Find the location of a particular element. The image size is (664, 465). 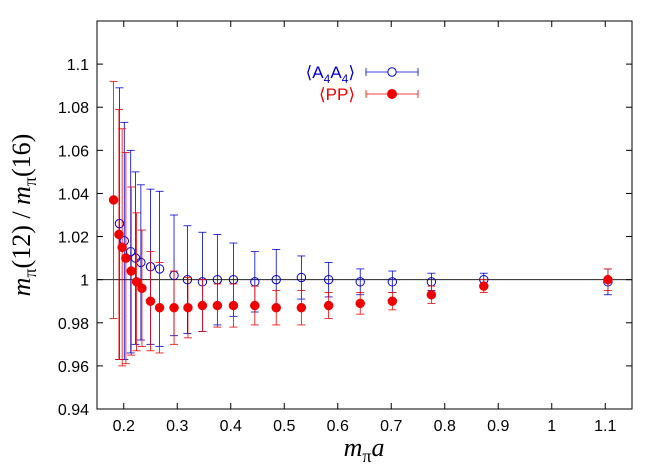

legend: ⟨A4A4⟩⟨PP⟩ is located at coordinates (362, 83).